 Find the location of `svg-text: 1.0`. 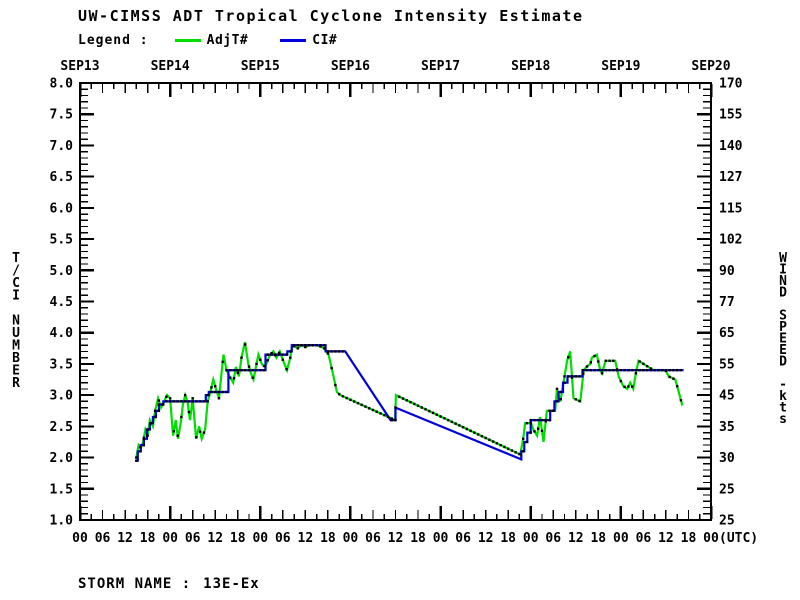

svg-text: 1.0 is located at coordinates (62, 521).